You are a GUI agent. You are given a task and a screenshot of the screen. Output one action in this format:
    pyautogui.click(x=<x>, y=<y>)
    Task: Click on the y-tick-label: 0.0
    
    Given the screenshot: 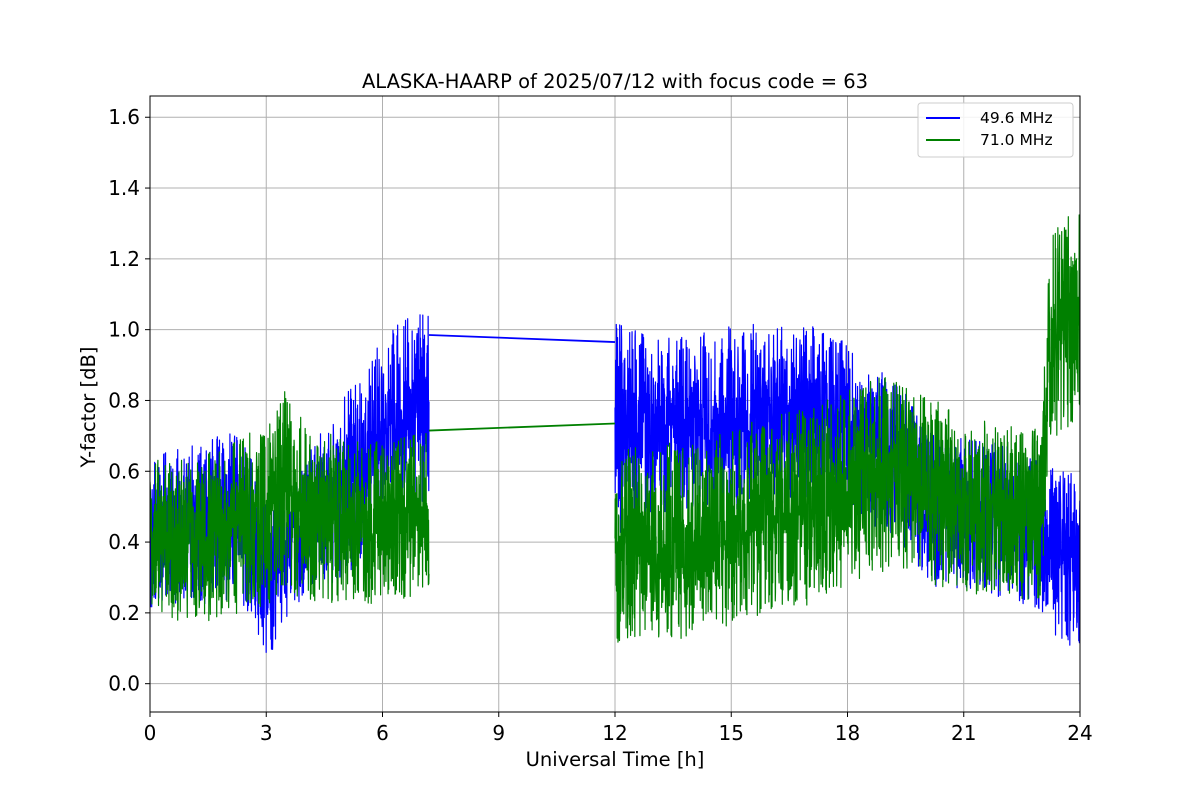 What is the action you would take?
    pyautogui.click(x=124, y=684)
    